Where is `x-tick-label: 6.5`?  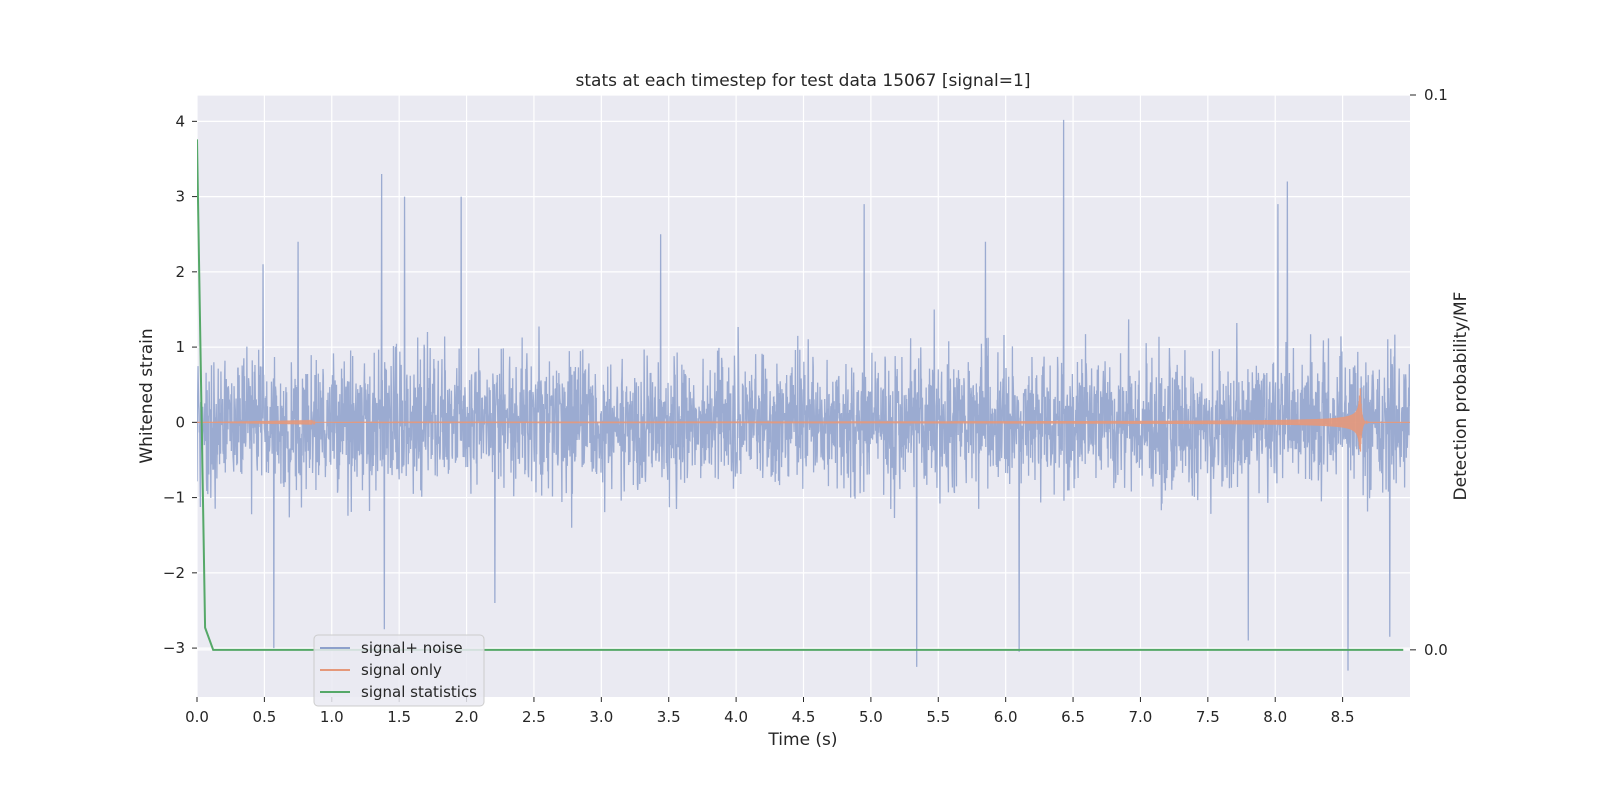 x-tick-label: 6.5 is located at coordinates (1073, 717).